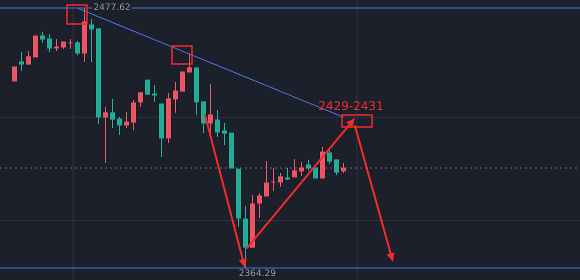 The height and width of the screenshot is (280, 580). I want to click on annotation: 2477.62, so click(112, 8).